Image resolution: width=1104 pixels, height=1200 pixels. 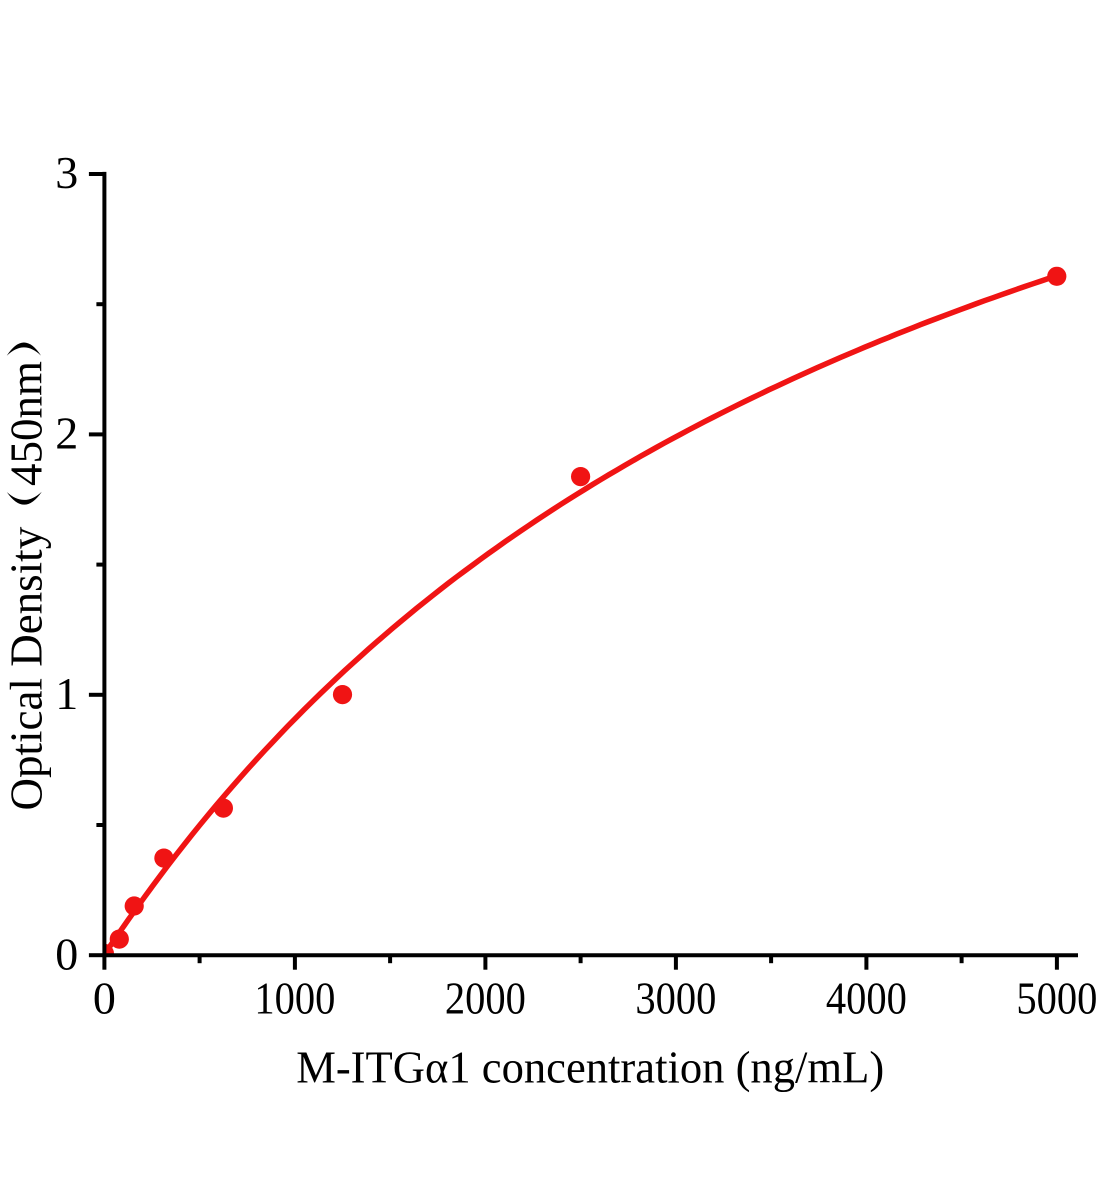 What do you see at coordinates (66, 433) in the screenshot?
I see `svg-text: 2` at bounding box center [66, 433].